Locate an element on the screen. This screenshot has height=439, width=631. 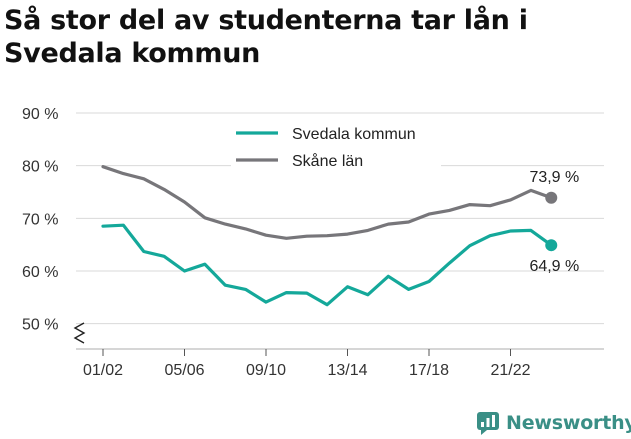
y-tick-label: 70 % is located at coordinates (40, 219).